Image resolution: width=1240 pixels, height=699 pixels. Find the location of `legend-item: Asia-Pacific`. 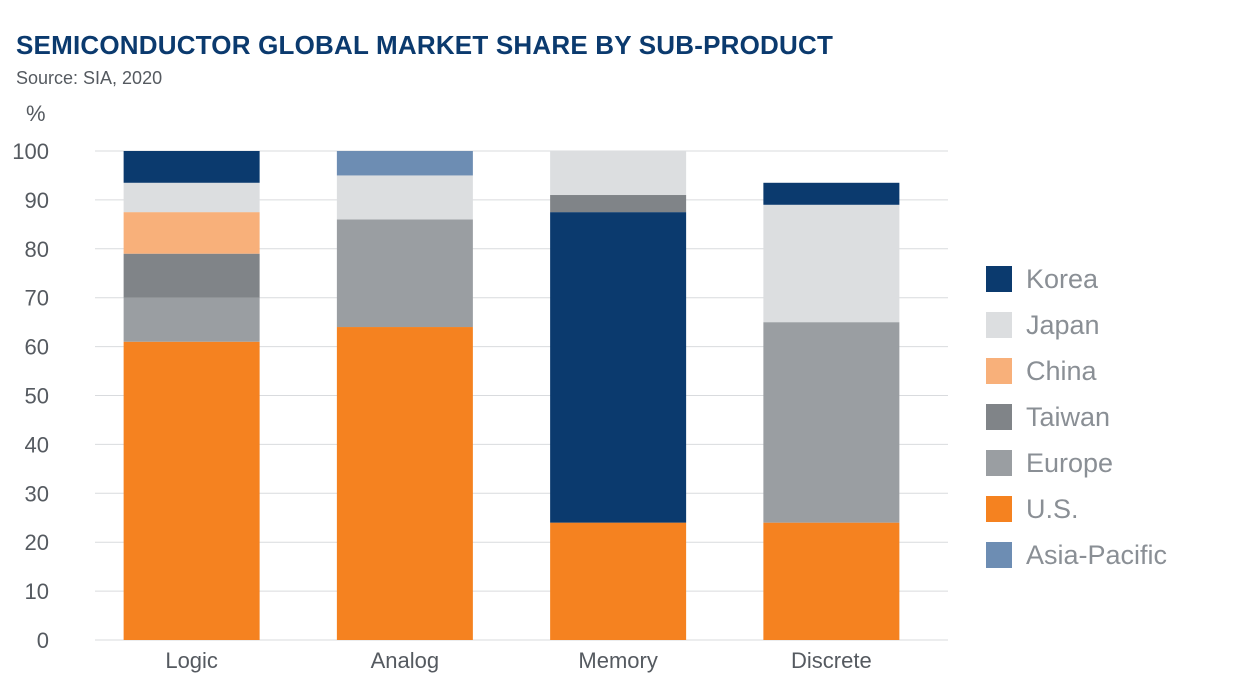

legend-item: Asia-Pacific is located at coordinates (1076, 555).